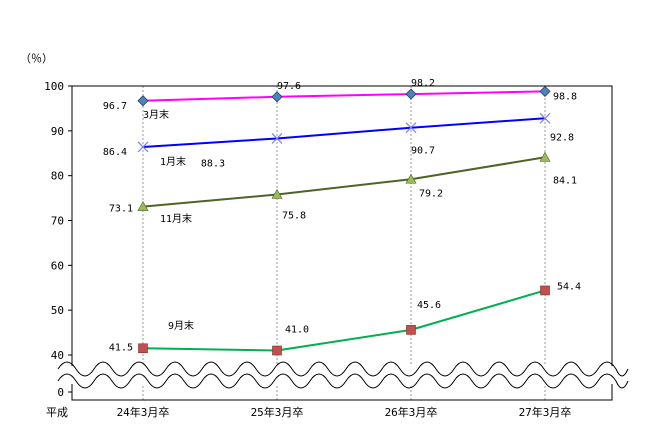 The width and height of the screenshot is (650, 426). Describe the element at coordinates (181, 325) in the screenshot. I see `series-name-label: 9月末` at that location.